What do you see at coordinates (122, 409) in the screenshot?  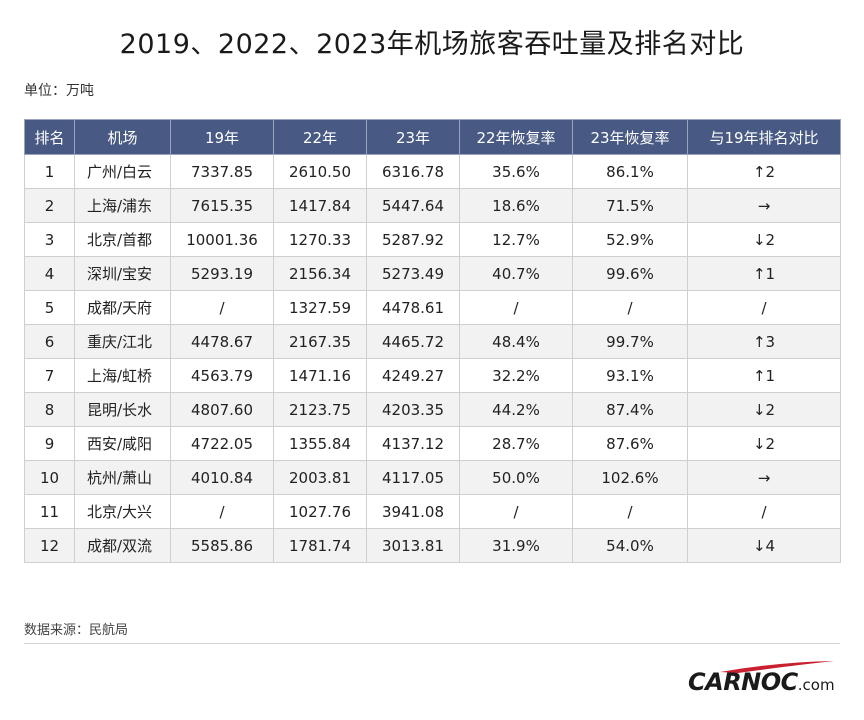 I see `cell-airport: 昆明/长水` at bounding box center [122, 409].